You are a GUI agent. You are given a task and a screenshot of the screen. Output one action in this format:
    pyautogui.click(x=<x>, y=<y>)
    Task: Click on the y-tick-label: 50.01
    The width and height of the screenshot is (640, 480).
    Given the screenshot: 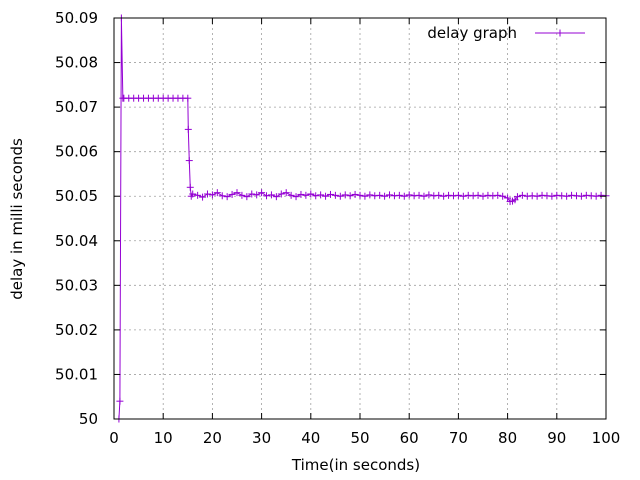 What is the action you would take?
    pyautogui.click(x=76, y=374)
    